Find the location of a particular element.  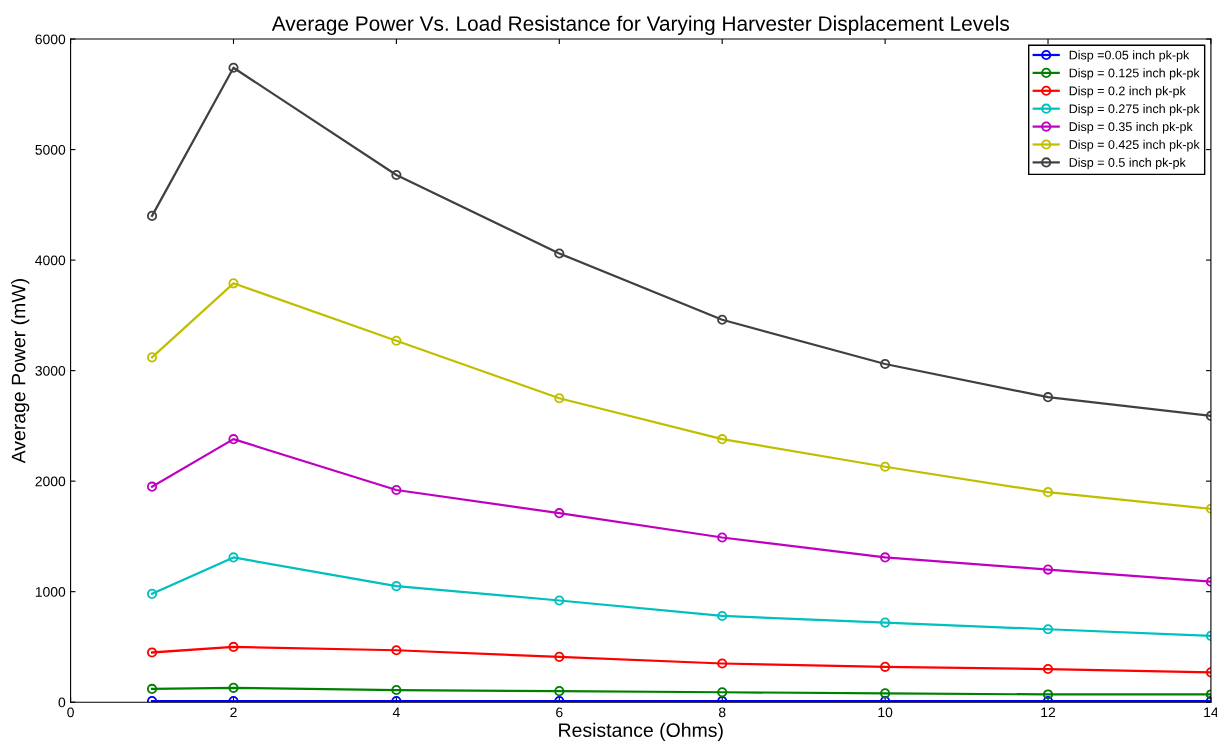

legend-label: Disp = 0.35 inch pk-pk is located at coordinates (1131, 127).